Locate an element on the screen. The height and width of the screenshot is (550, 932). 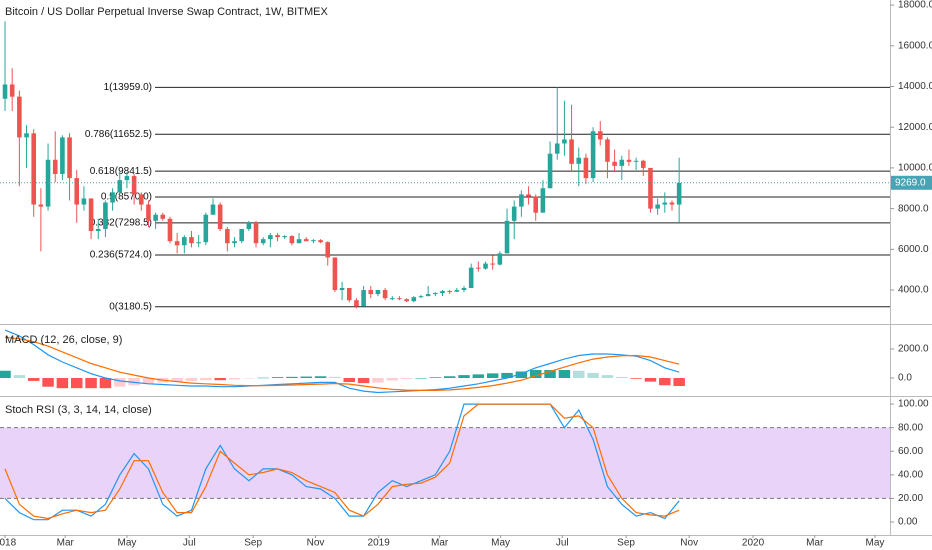
last-price-label: 9269.0 is located at coordinates (910, 182).